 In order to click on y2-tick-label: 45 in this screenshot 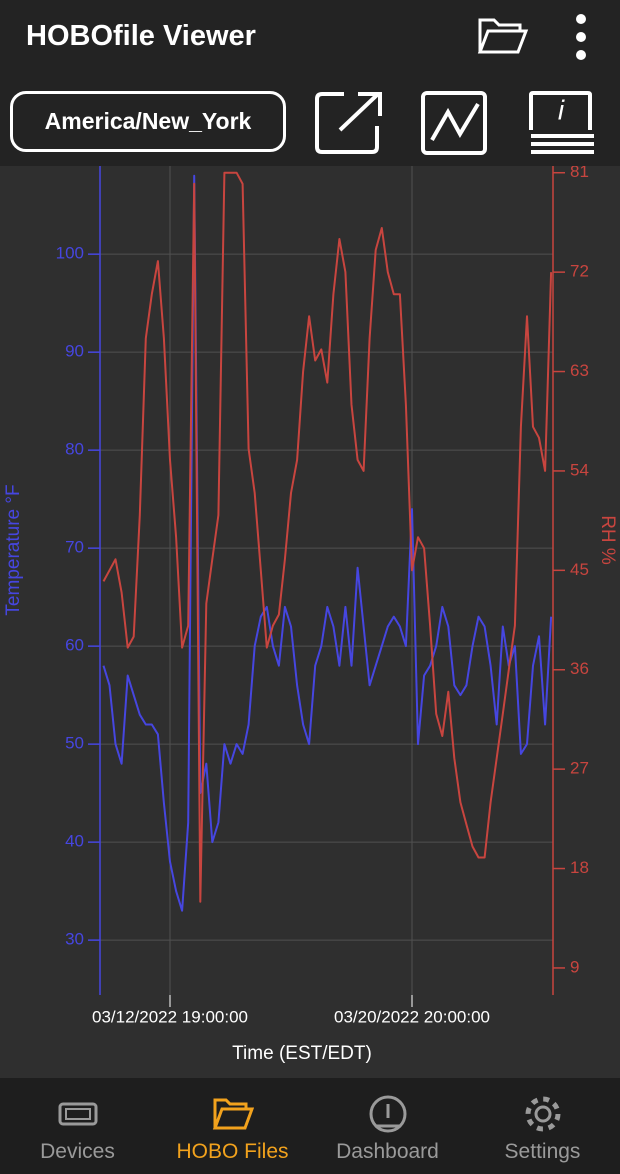, I will do `click(579, 569)`.